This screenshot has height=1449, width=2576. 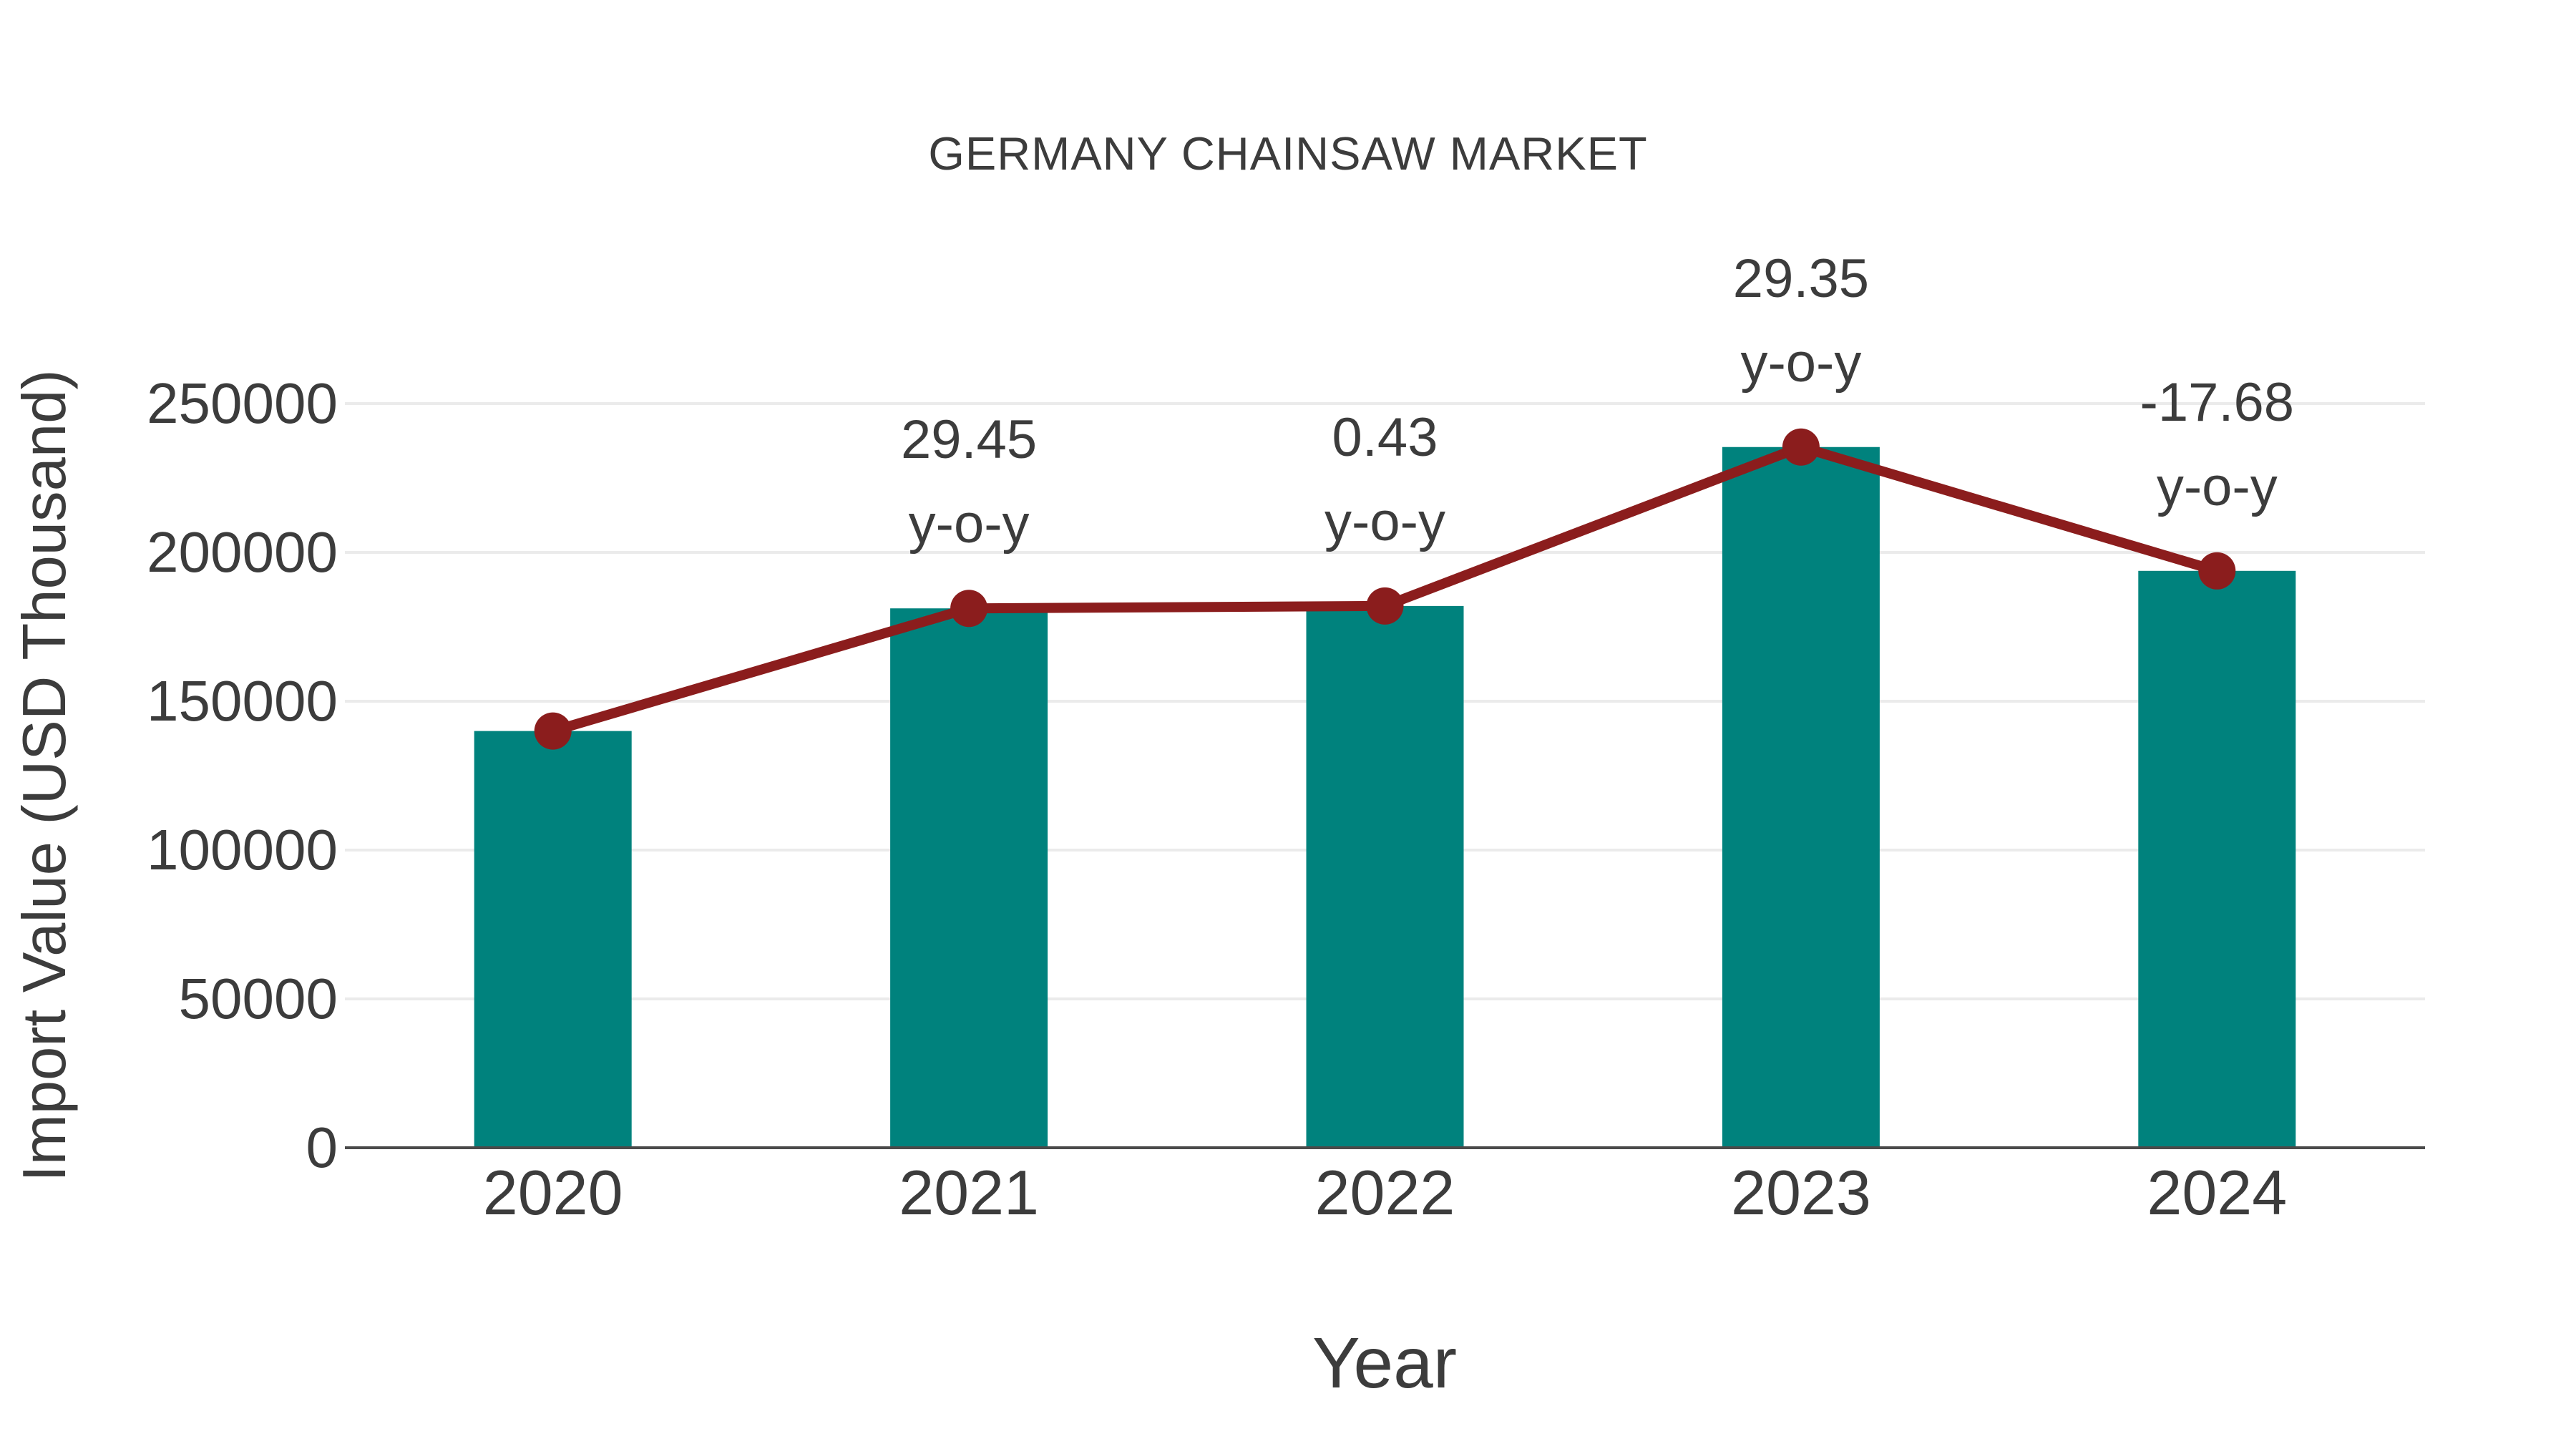 I want to click on y-tick-label-50000: 50000, so click(x=258, y=998).